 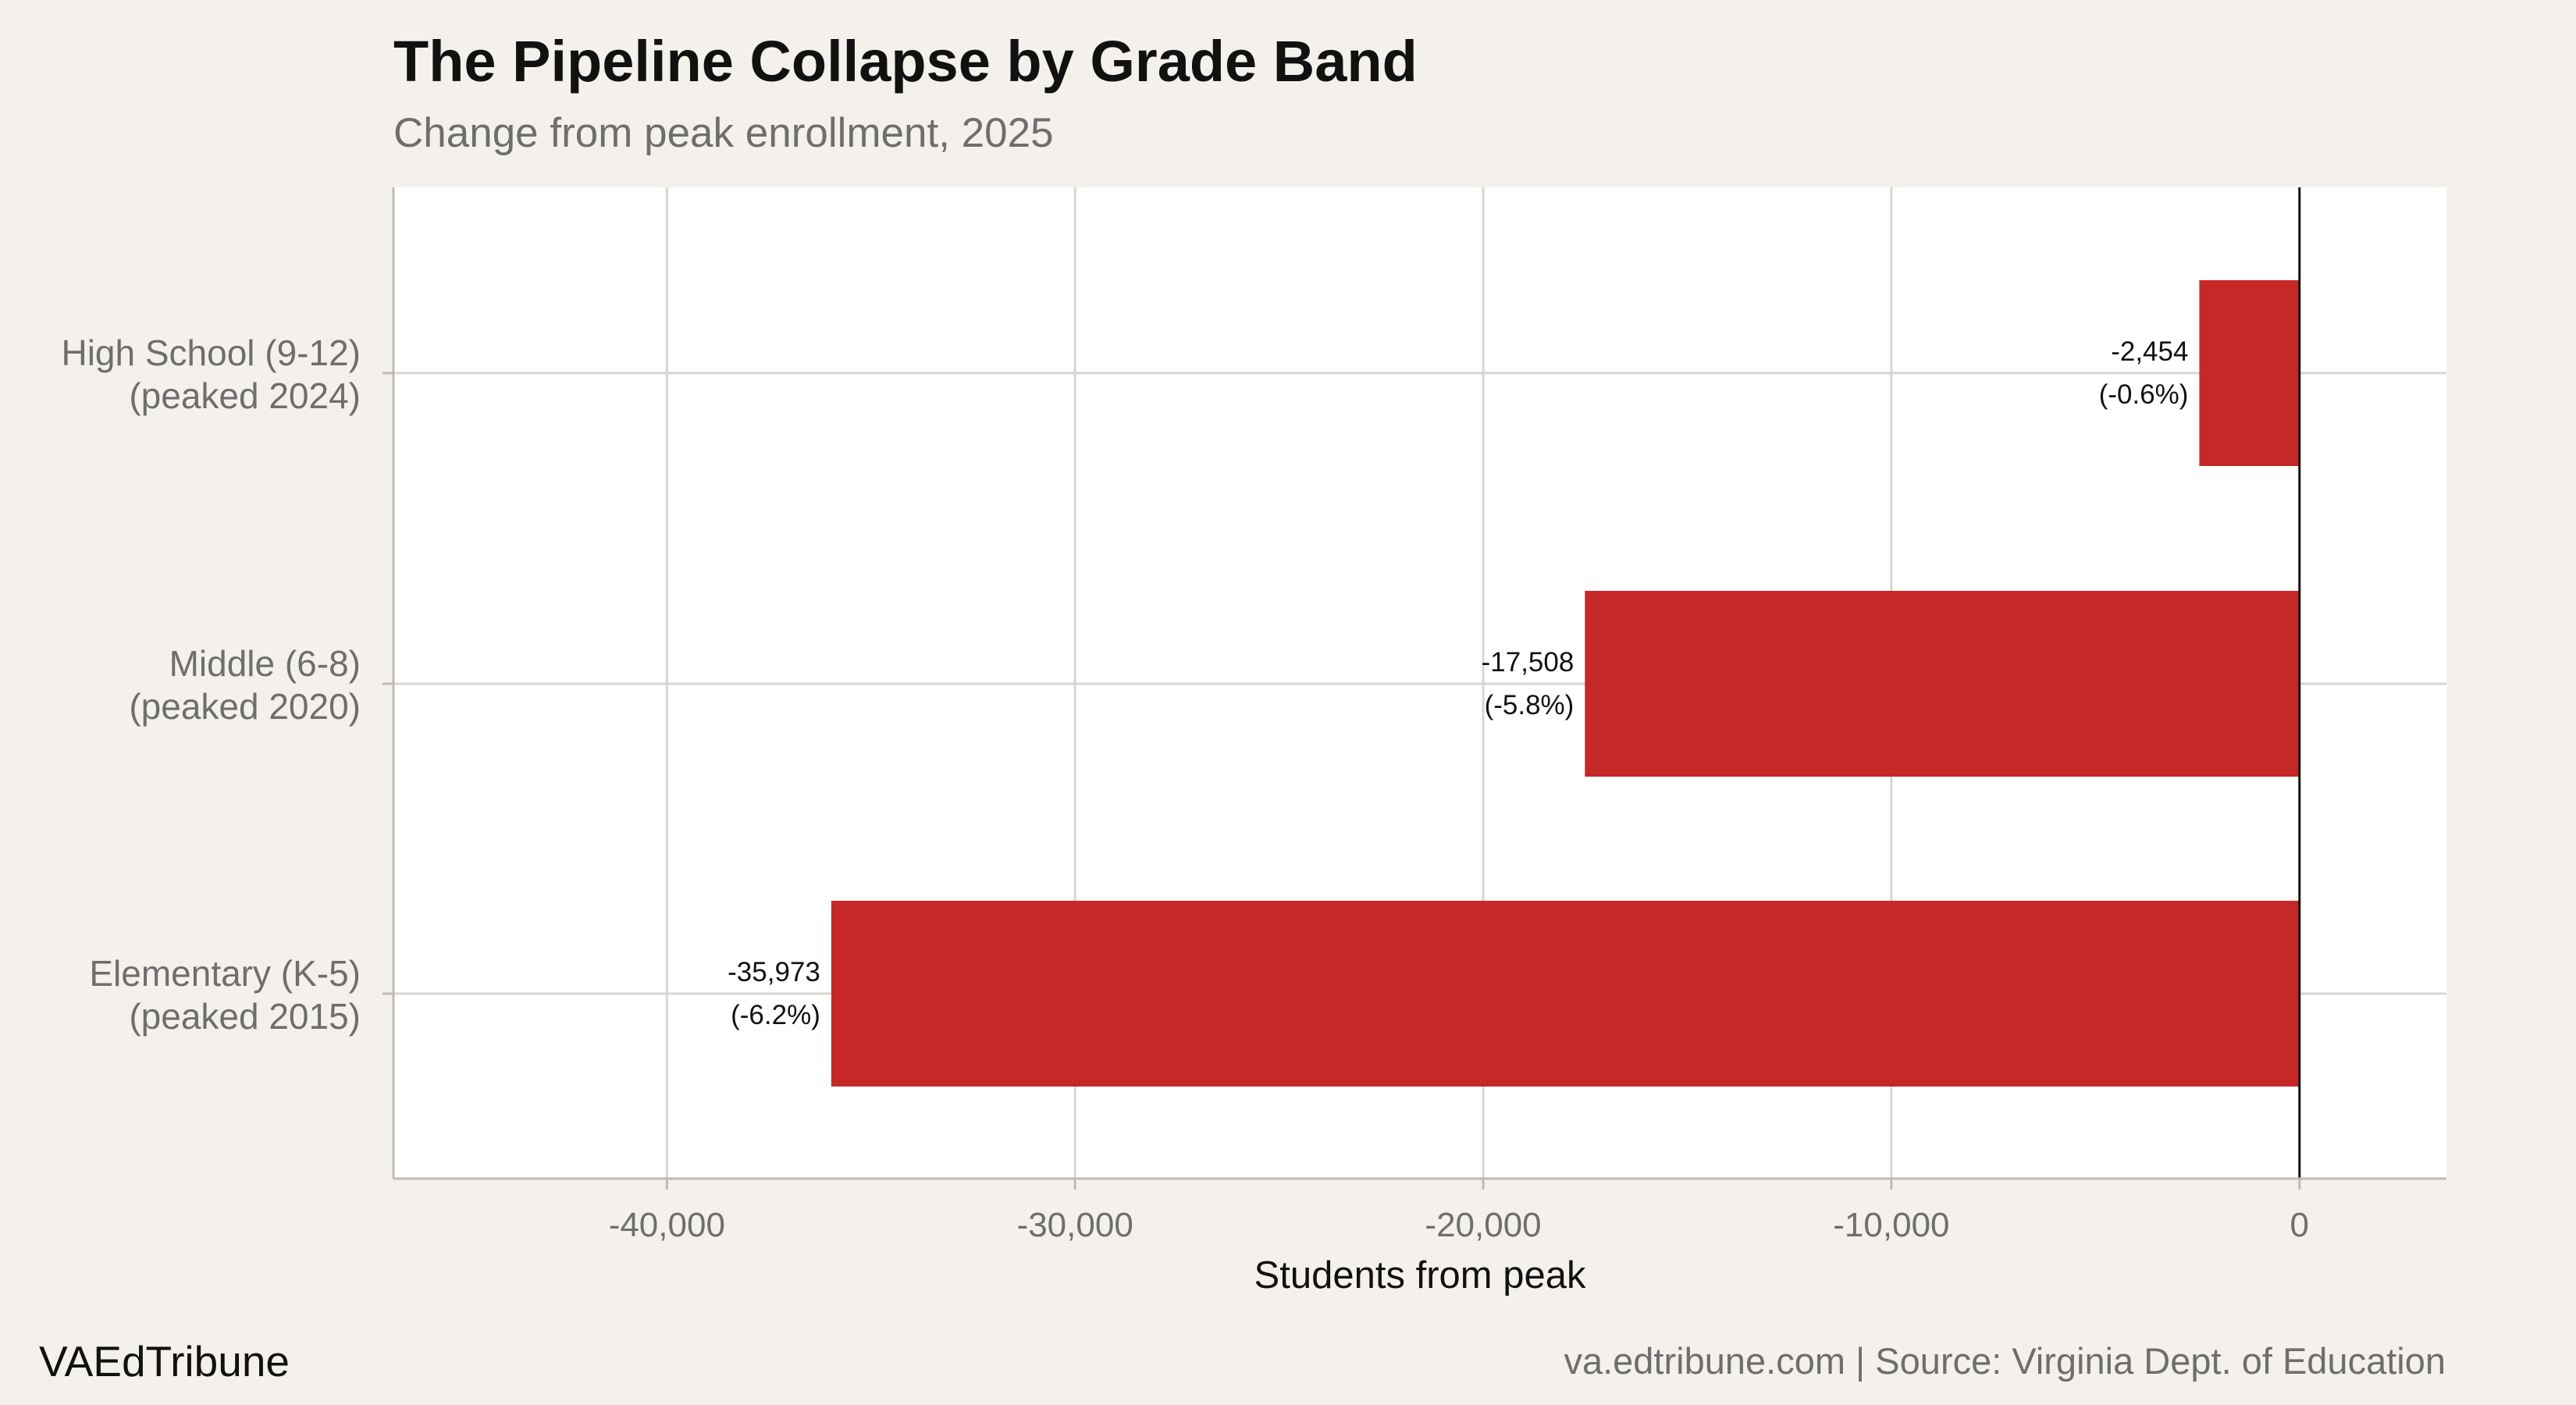 I want to click on data-label: -35,973, so click(x=774, y=972).